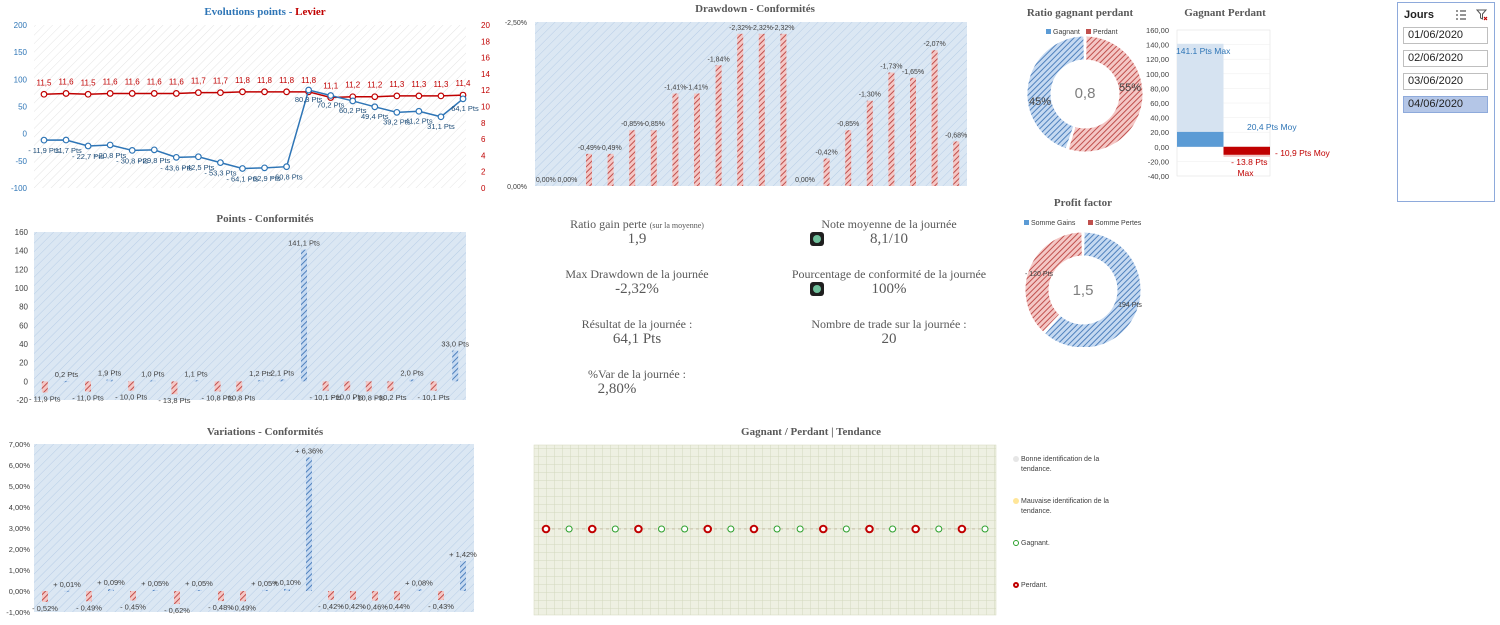 This screenshot has height=625, width=1500. Describe the element at coordinates (1200, 139) in the screenshot. I see `gp-gain-avg-bar` at that location.